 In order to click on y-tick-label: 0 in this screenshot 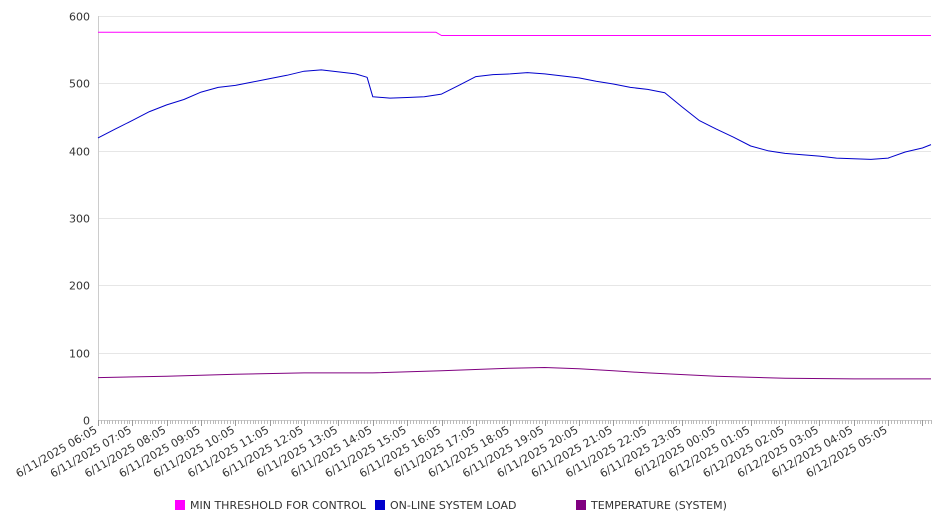, I will do `click(86, 421)`.